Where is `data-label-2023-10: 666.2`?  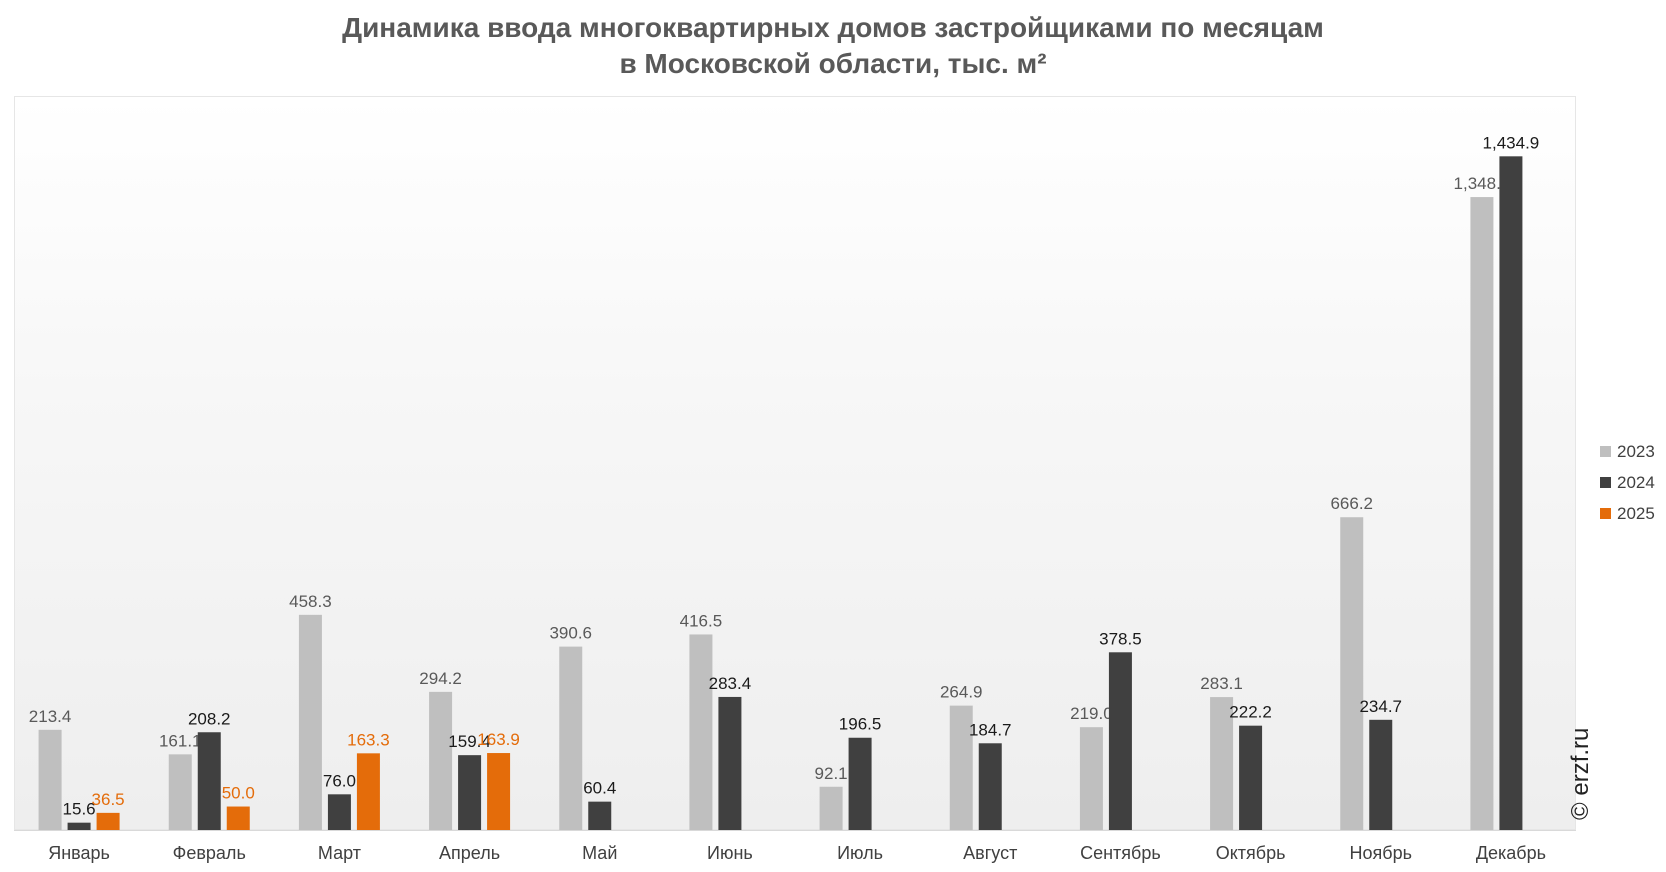
data-label-2023-10: 666.2 is located at coordinates (1351, 503).